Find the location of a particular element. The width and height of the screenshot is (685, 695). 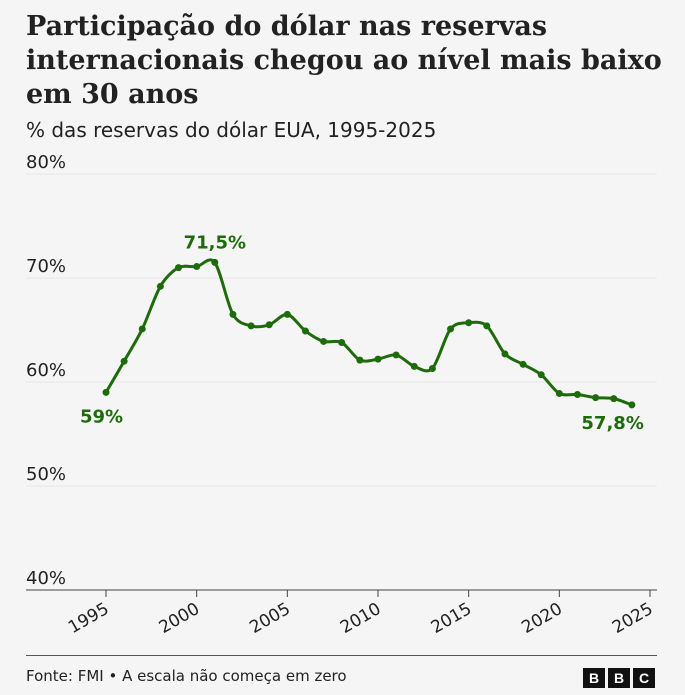

x-tick-label: 2000 is located at coordinates (179, 618).